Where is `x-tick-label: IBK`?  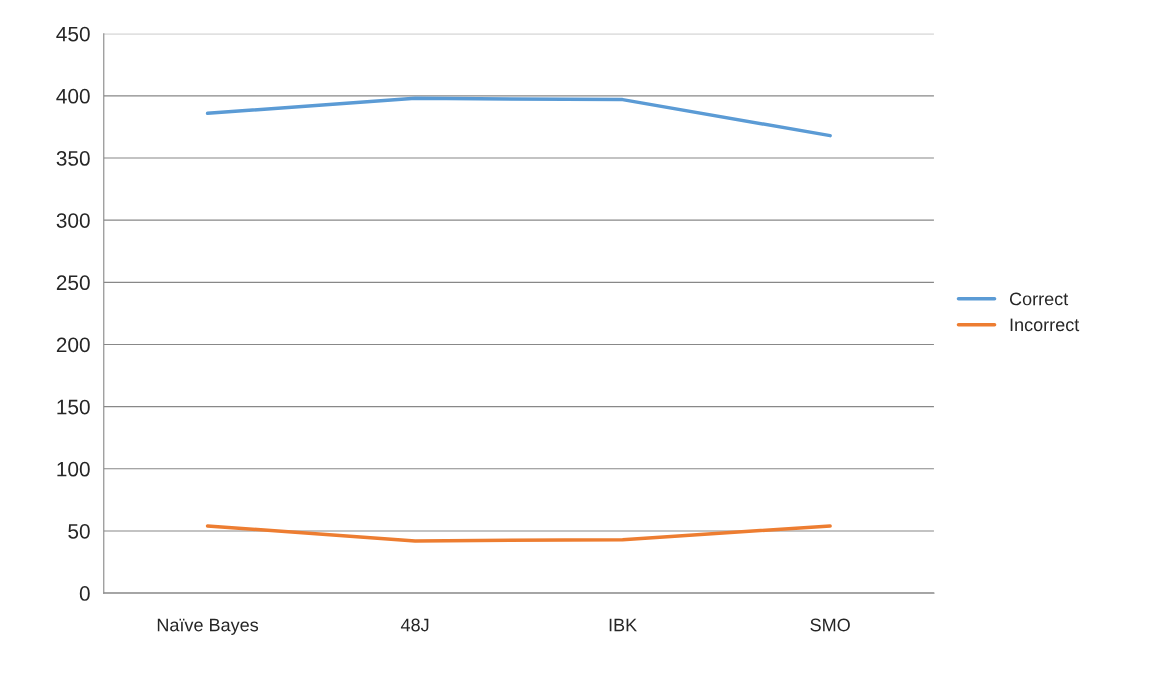 x-tick-label: IBK is located at coordinates (623, 625).